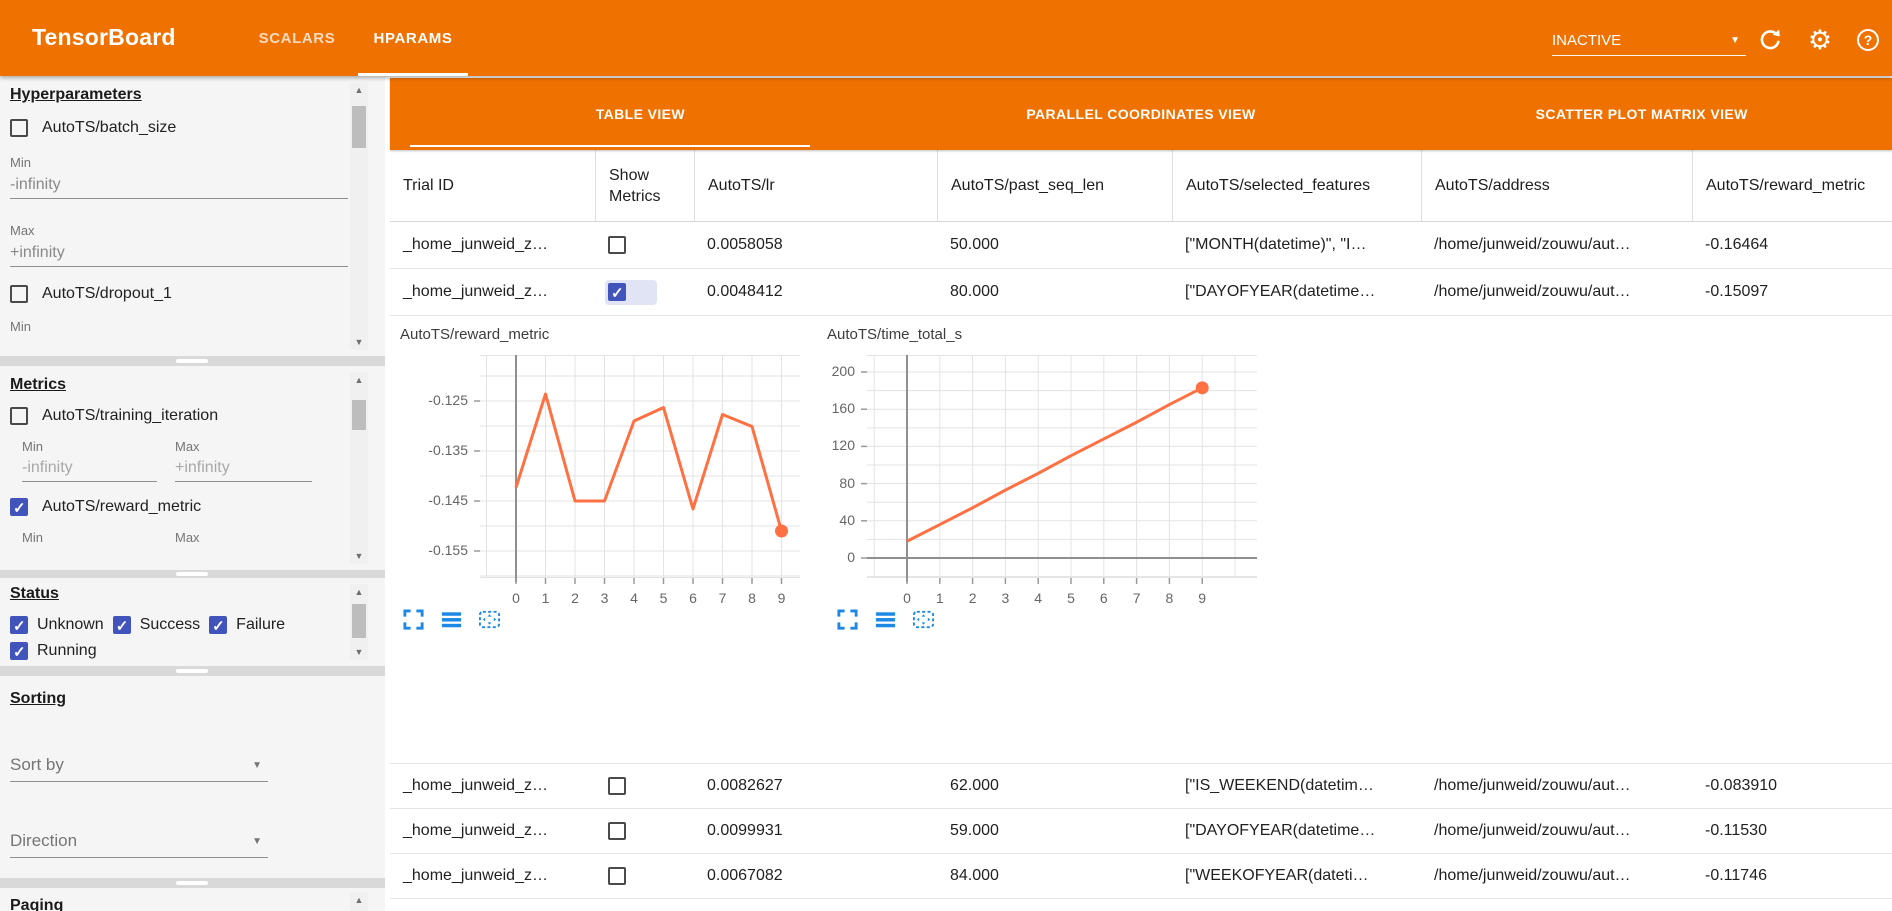 The image size is (1892, 911). What do you see at coordinates (19, 651) in the screenshot?
I see `status-running-checkbox` at bounding box center [19, 651].